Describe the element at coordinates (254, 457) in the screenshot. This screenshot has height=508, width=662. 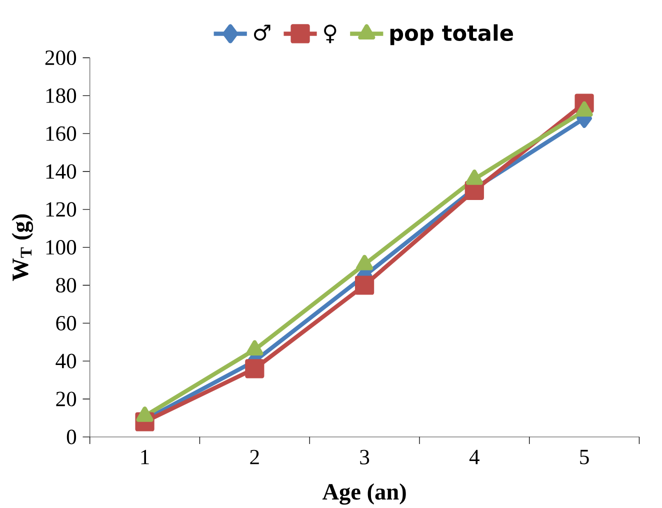
I see `x-tick-label: 2` at that location.